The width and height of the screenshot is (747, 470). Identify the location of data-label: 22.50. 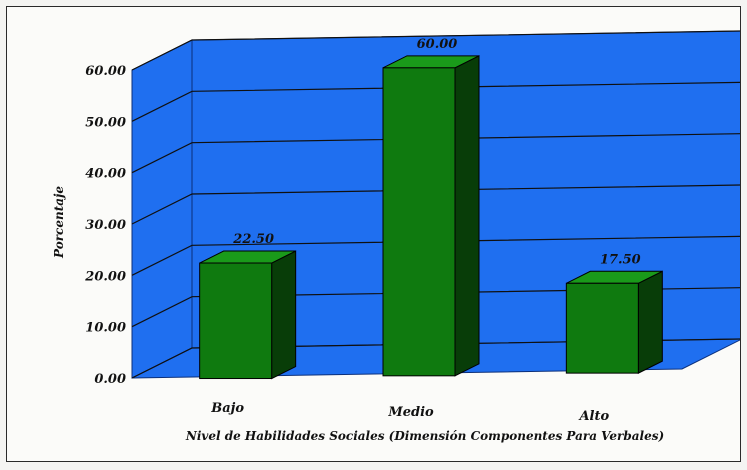
(253, 239).